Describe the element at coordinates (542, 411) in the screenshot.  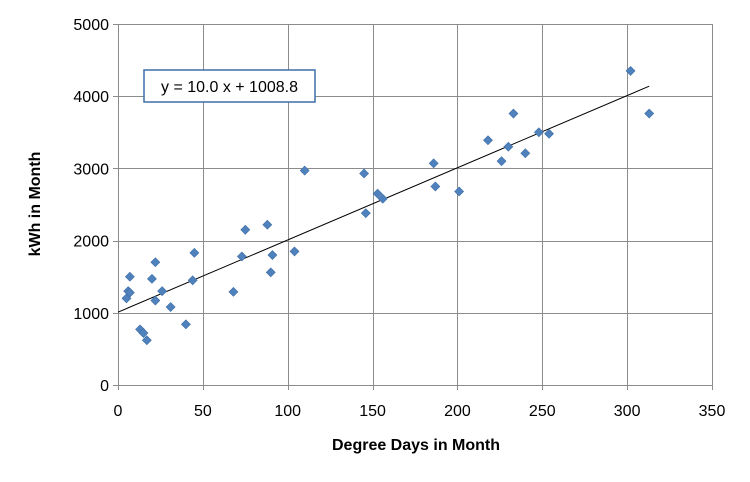
I see `x-tick-label: 250` at that location.